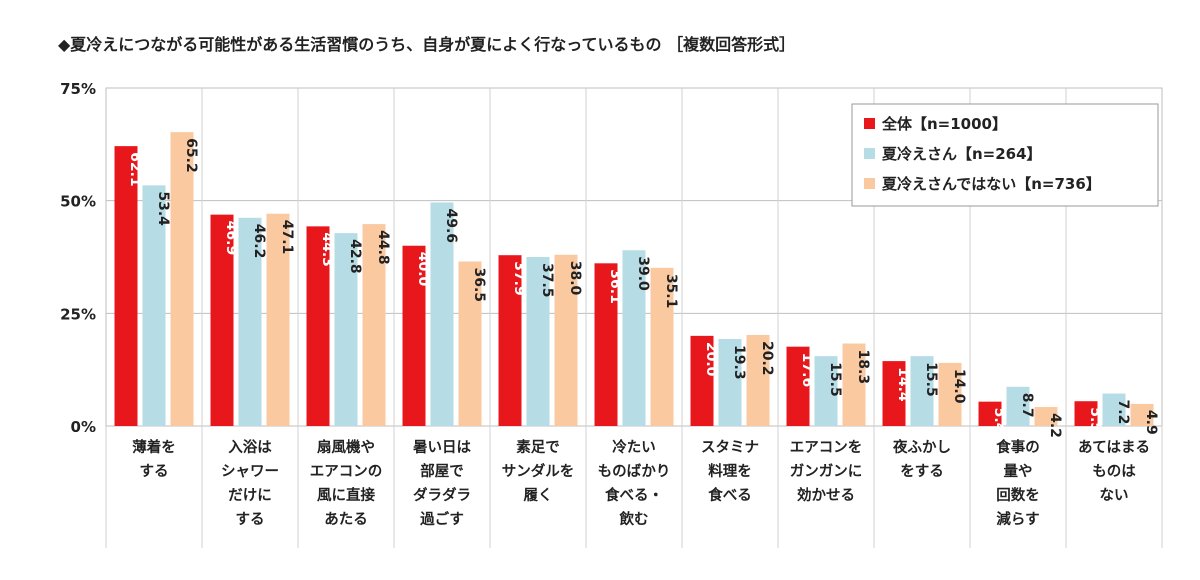 The height and width of the screenshot is (580, 1200). What do you see at coordinates (807, 370) in the screenshot?
I see `data-label: 17.6` at bounding box center [807, 370].